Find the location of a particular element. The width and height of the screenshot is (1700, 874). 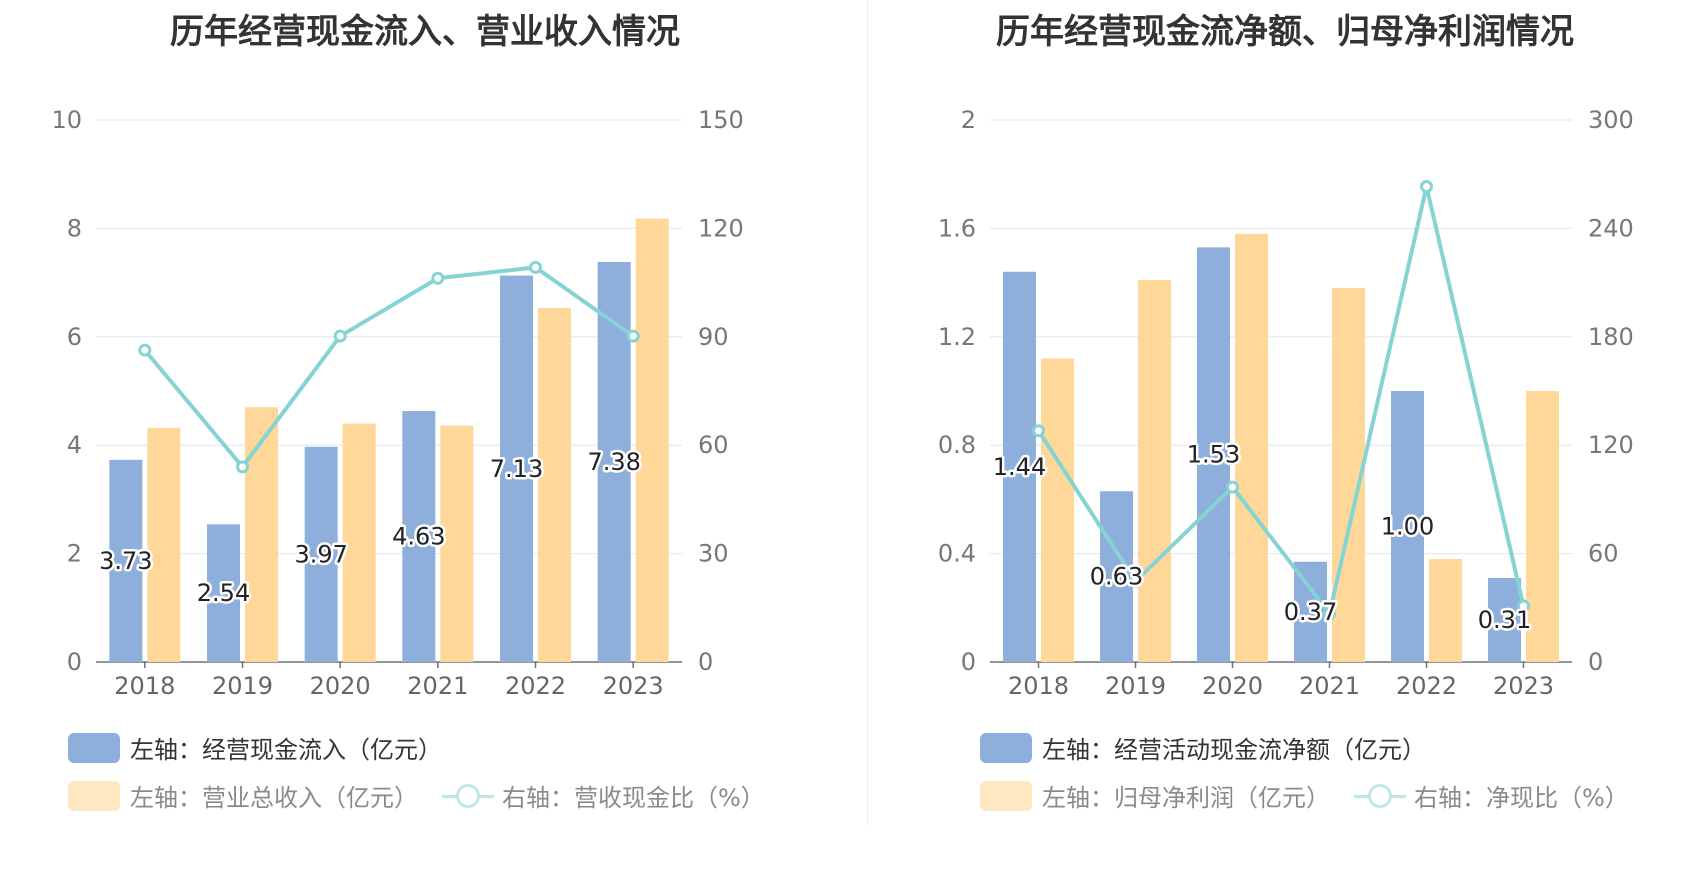

left-axis-tick-label: 10 is located at coordinates (66, 120).